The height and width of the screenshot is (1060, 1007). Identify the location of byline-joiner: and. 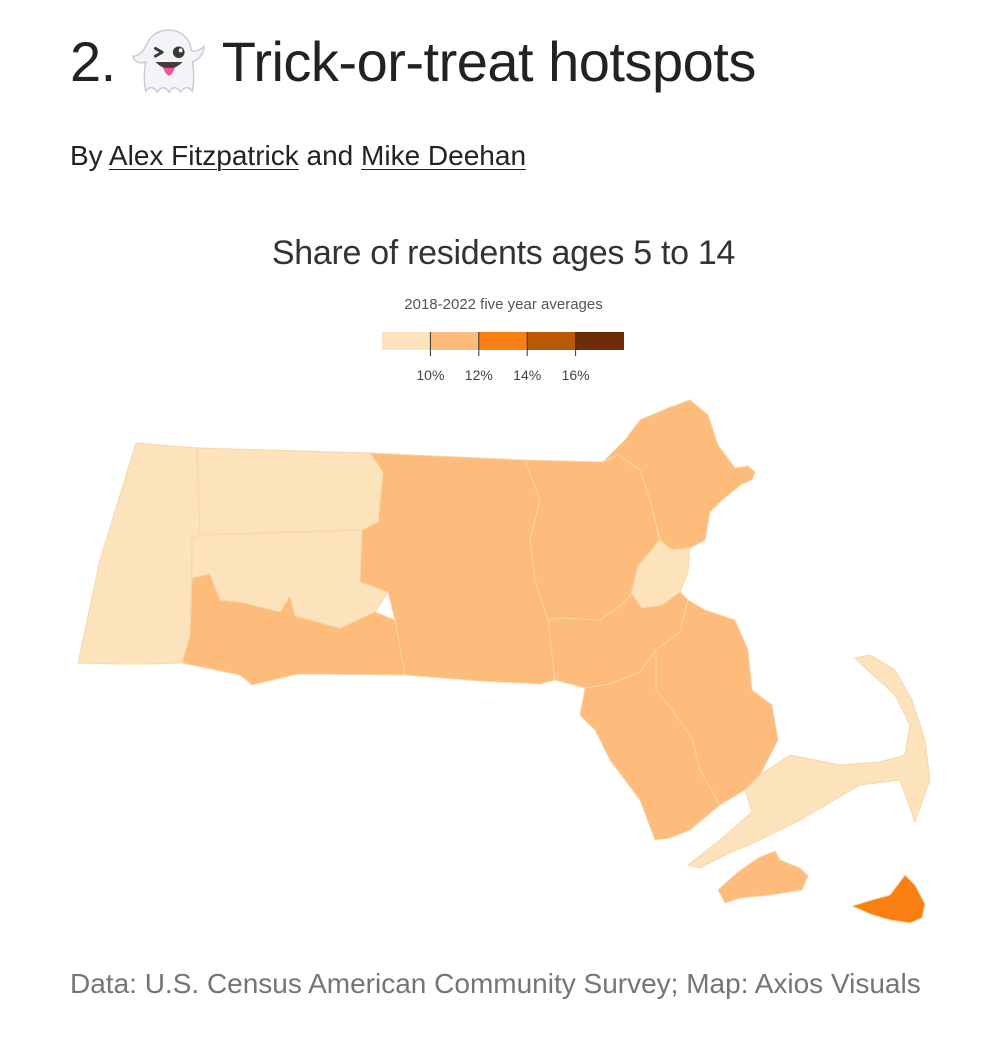
(330, 155).